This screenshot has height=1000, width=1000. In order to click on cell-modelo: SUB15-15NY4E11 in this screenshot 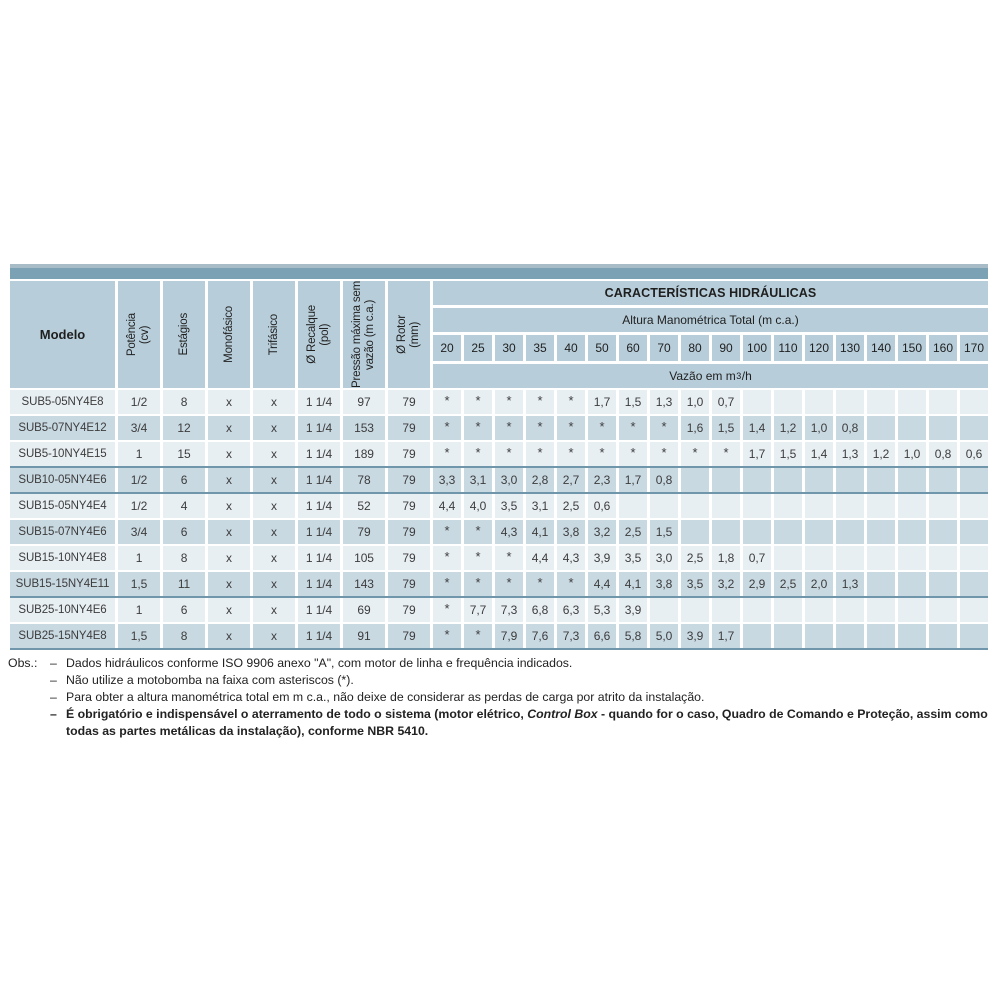, I will do `click(62, 584)`.